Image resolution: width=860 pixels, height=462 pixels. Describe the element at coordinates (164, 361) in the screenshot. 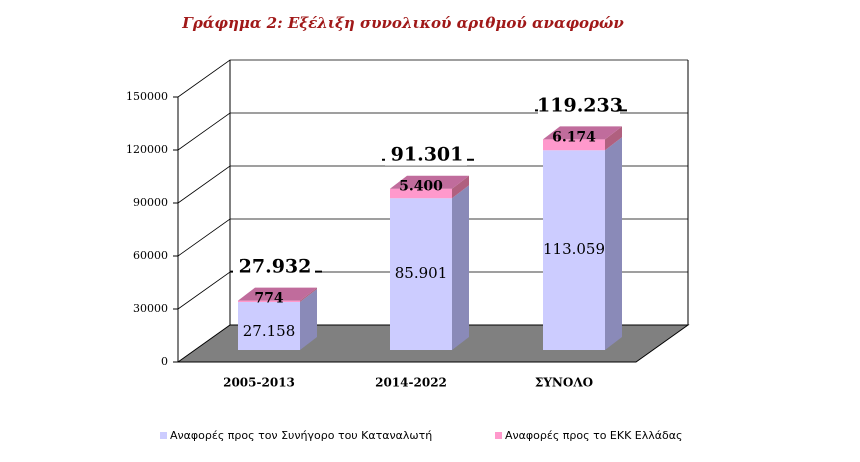

I see `y-tick-label: 0` at that location.